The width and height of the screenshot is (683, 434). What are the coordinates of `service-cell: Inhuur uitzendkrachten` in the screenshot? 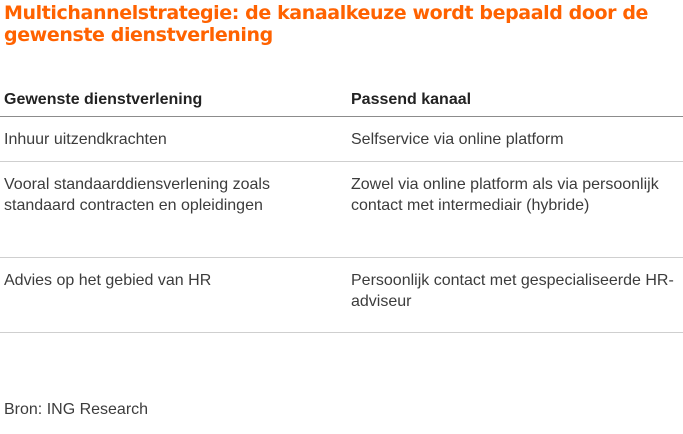 It's located at (85, 139).